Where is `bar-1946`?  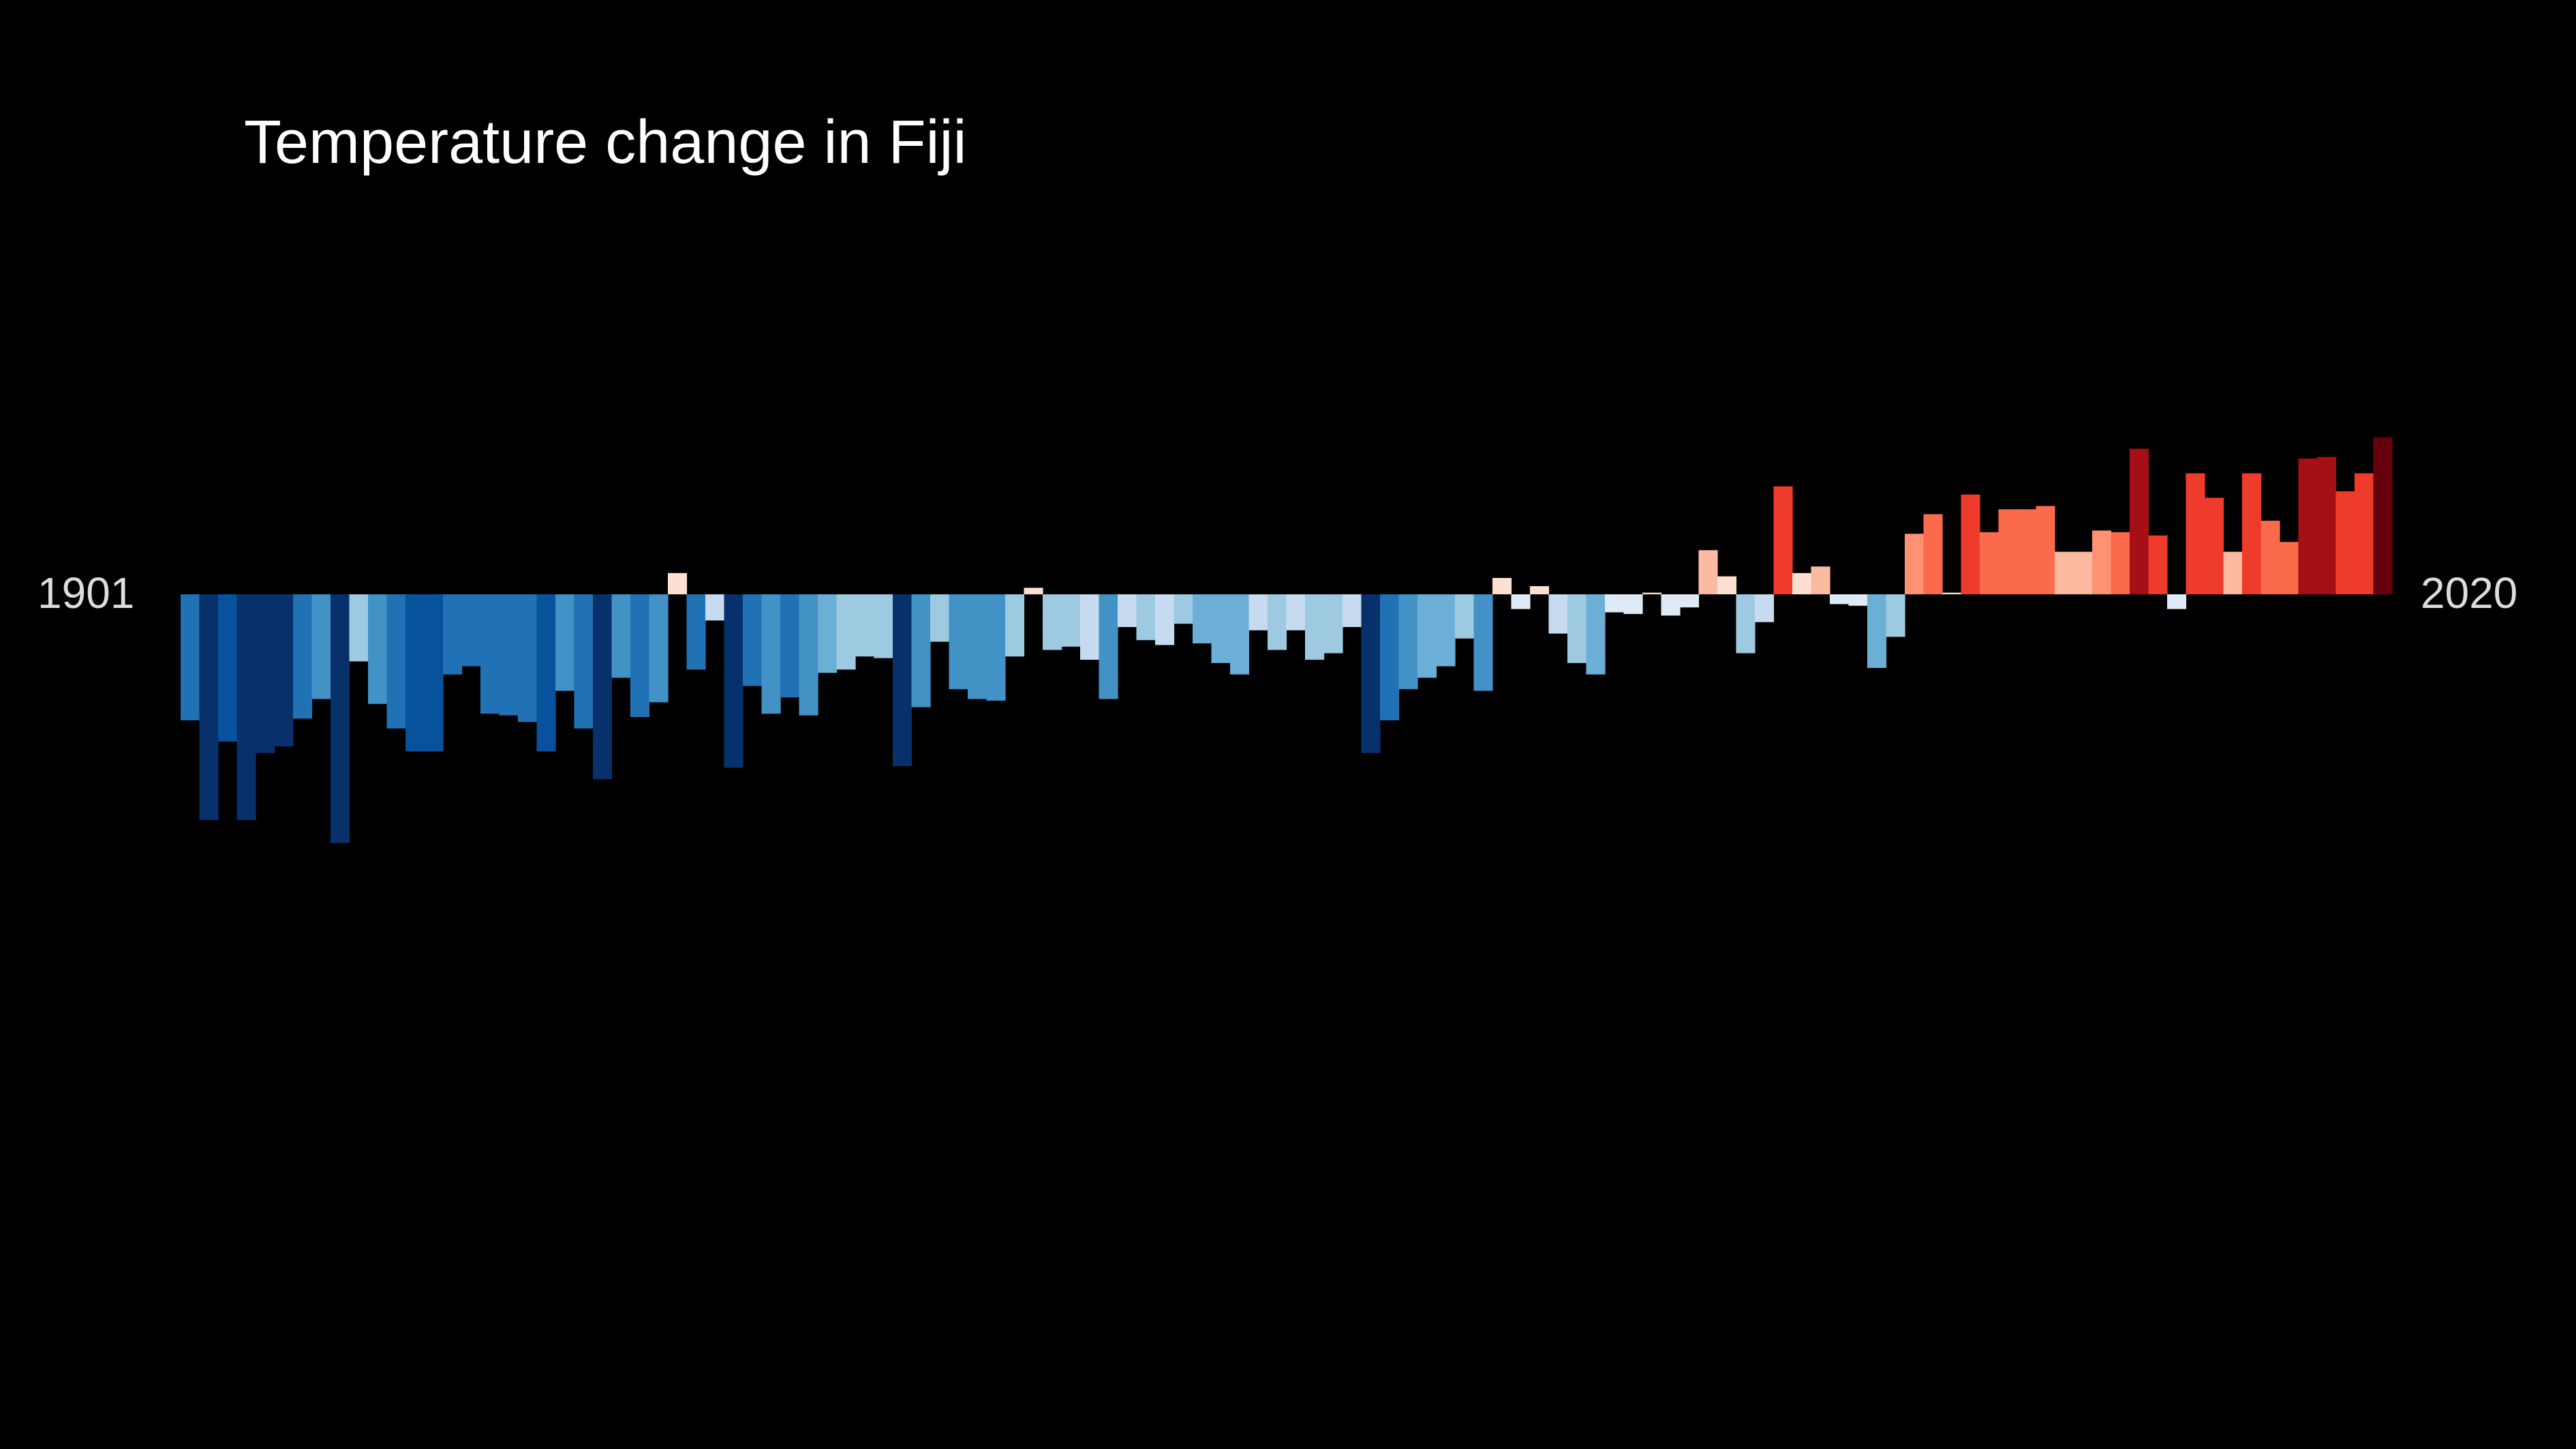 bar-1946 is located at coordinates (1033, 591).